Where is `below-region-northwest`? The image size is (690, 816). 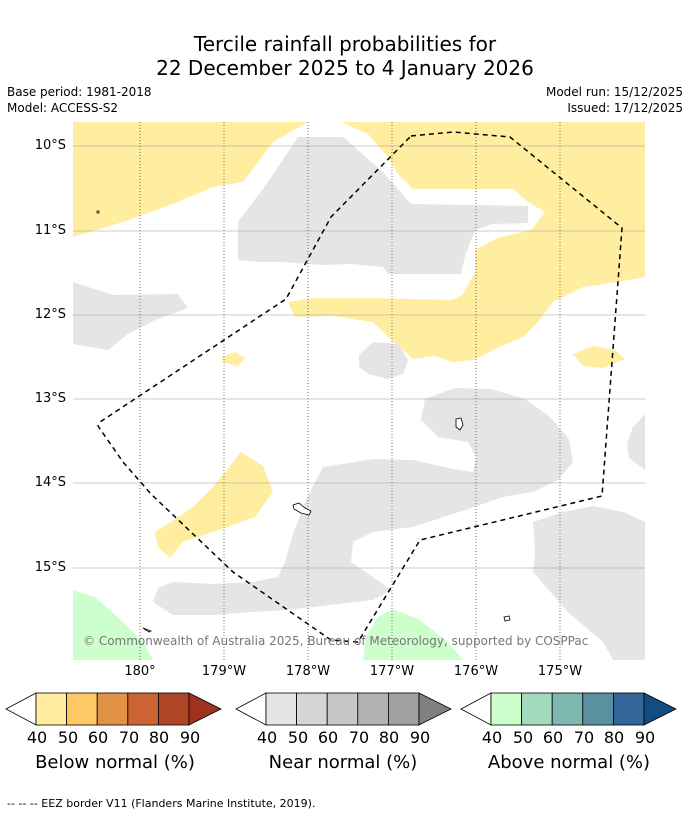
below-region-northwest is located at coordinates (190, 179).